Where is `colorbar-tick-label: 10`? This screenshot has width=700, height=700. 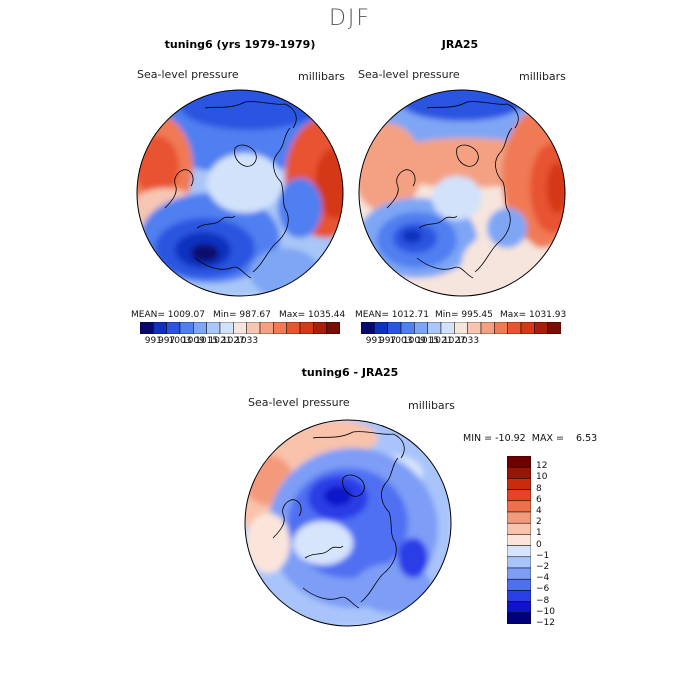
colorbar-tick-label: 10 is located at coordinates (542, 477).